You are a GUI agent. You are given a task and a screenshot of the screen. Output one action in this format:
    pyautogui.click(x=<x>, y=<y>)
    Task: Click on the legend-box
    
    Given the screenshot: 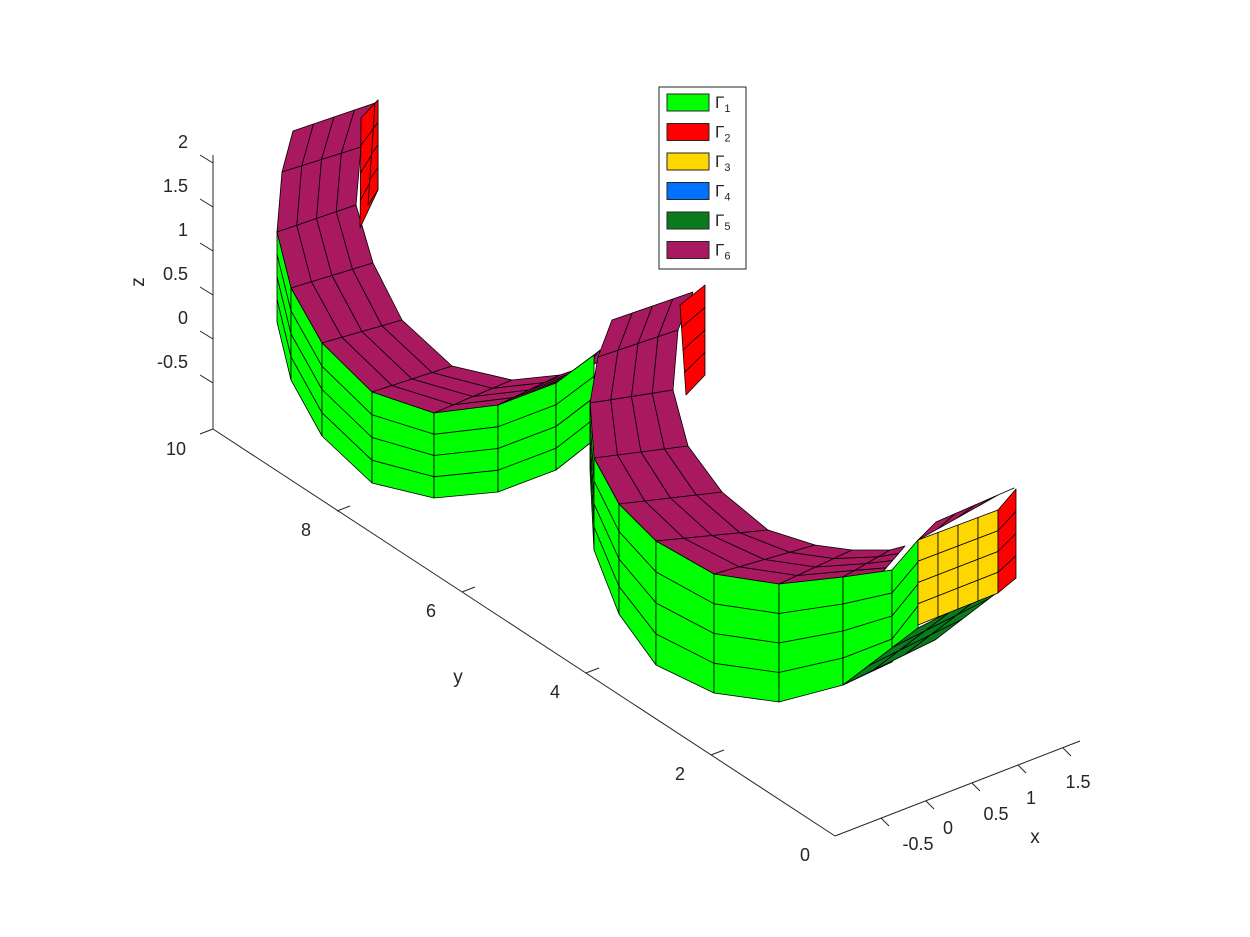 What is the action you would take?
    pyautogui.click(x=702, y=178)
    